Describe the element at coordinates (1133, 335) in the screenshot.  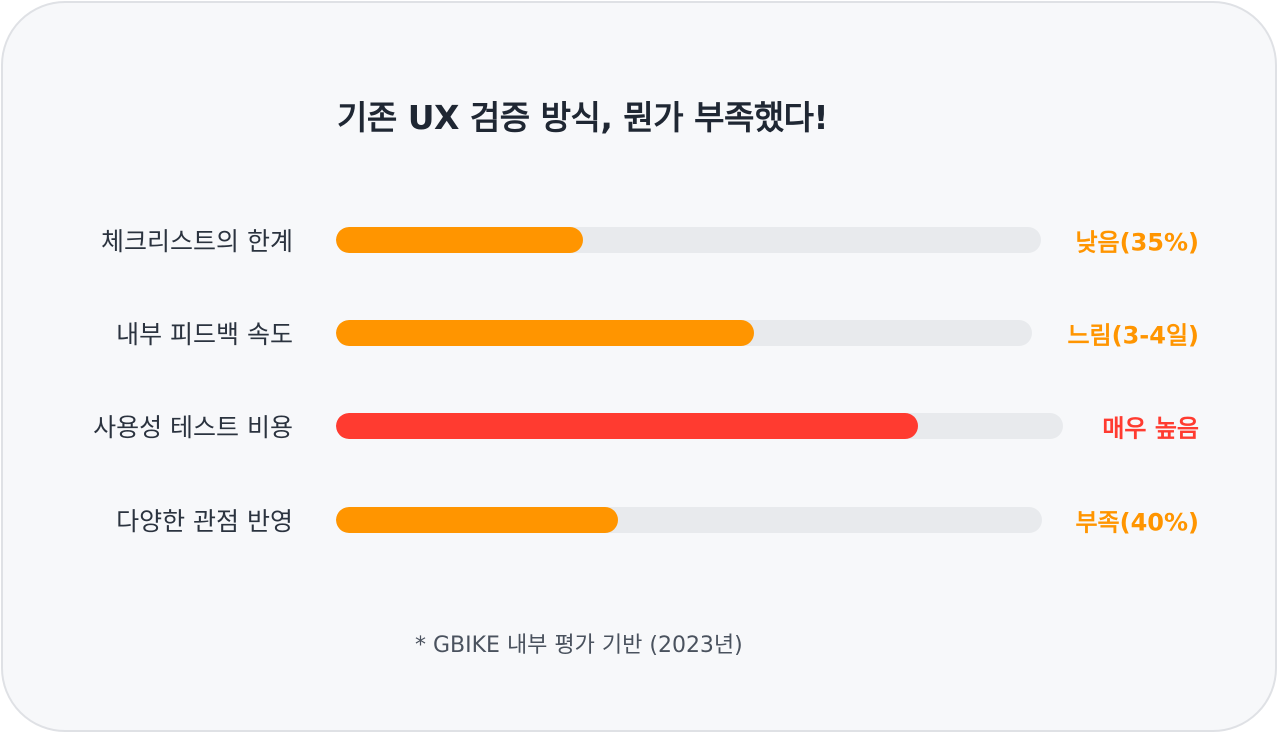
I see `bar-value-label: 느림(3-4일)` at that location.